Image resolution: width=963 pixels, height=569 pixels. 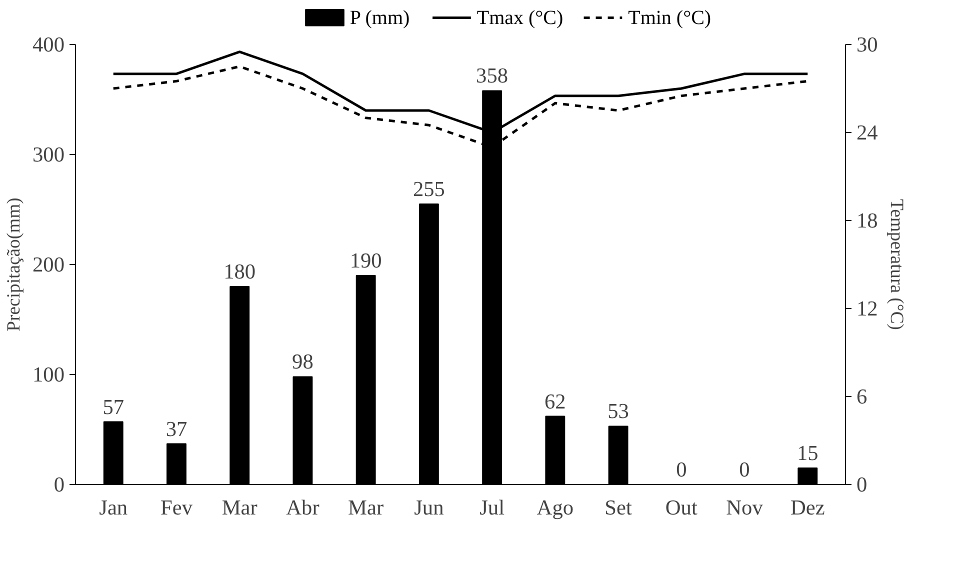 I want to click on y-tick-label: 400, so click(x=48, y=44).